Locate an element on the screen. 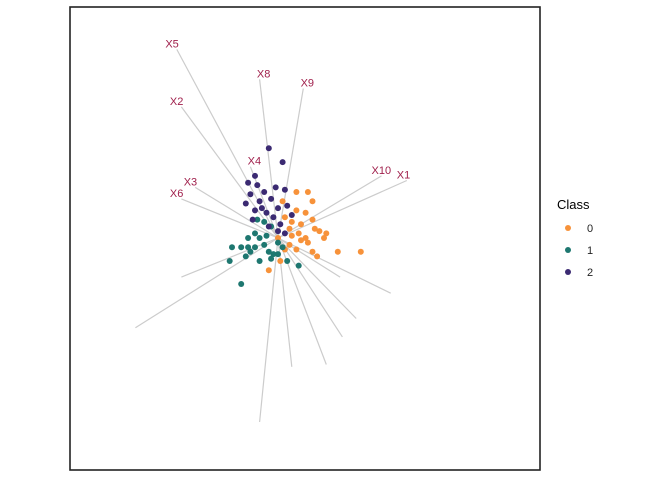 The image size is (672, 480). loading-label-x2: X2 is located at coordinates (176, 102).